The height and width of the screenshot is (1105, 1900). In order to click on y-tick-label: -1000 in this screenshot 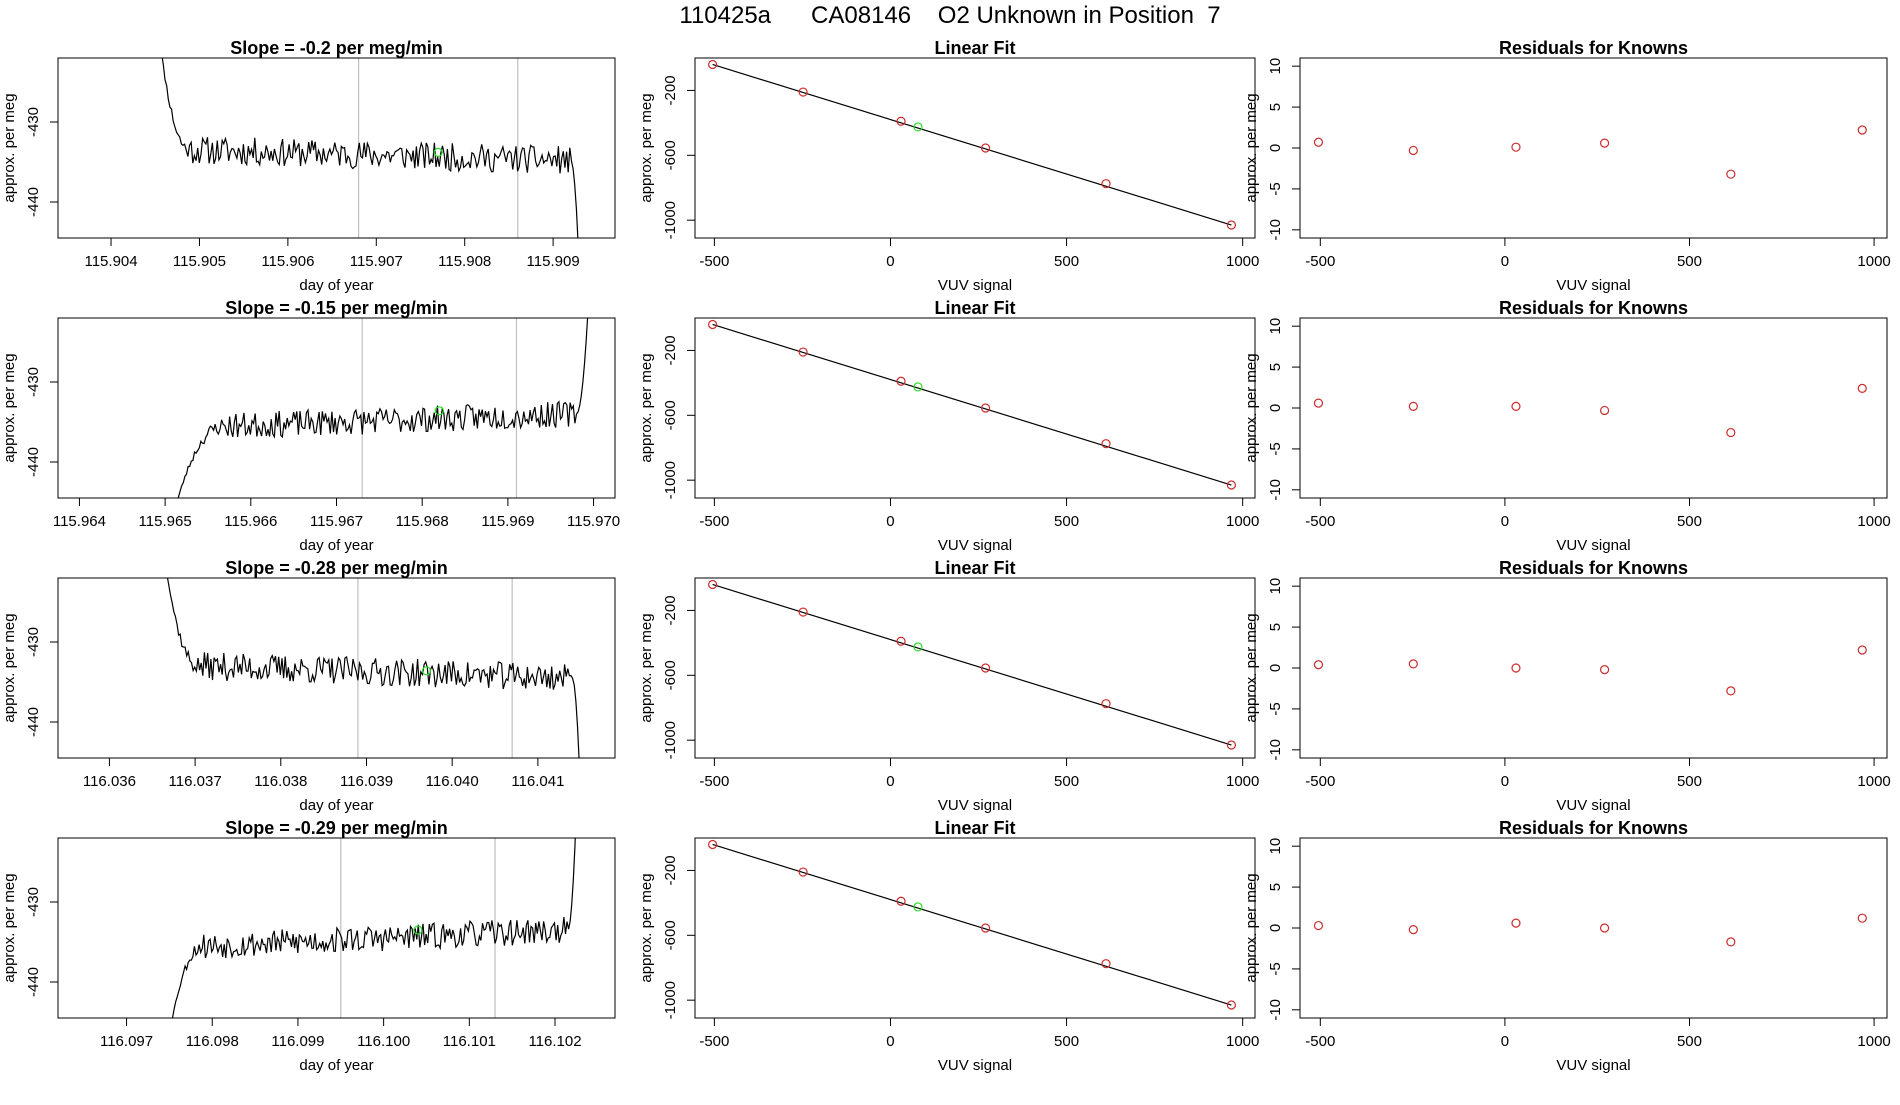, I will do `click(670, 740)`.